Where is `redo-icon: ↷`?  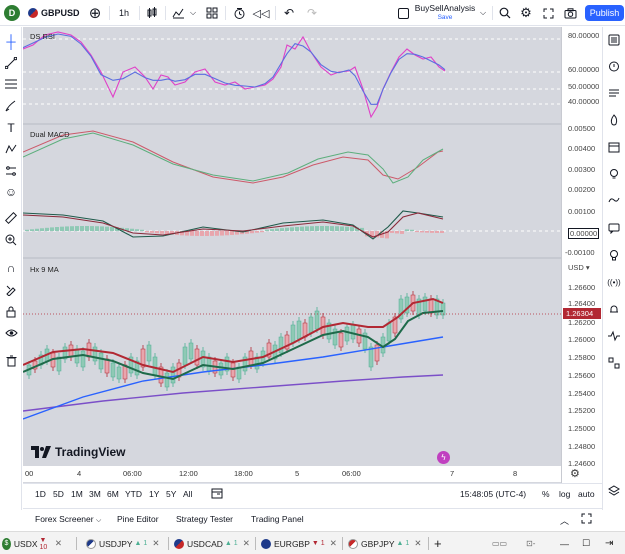
redo-icon: ↷ is located at coordinates (312, 13).